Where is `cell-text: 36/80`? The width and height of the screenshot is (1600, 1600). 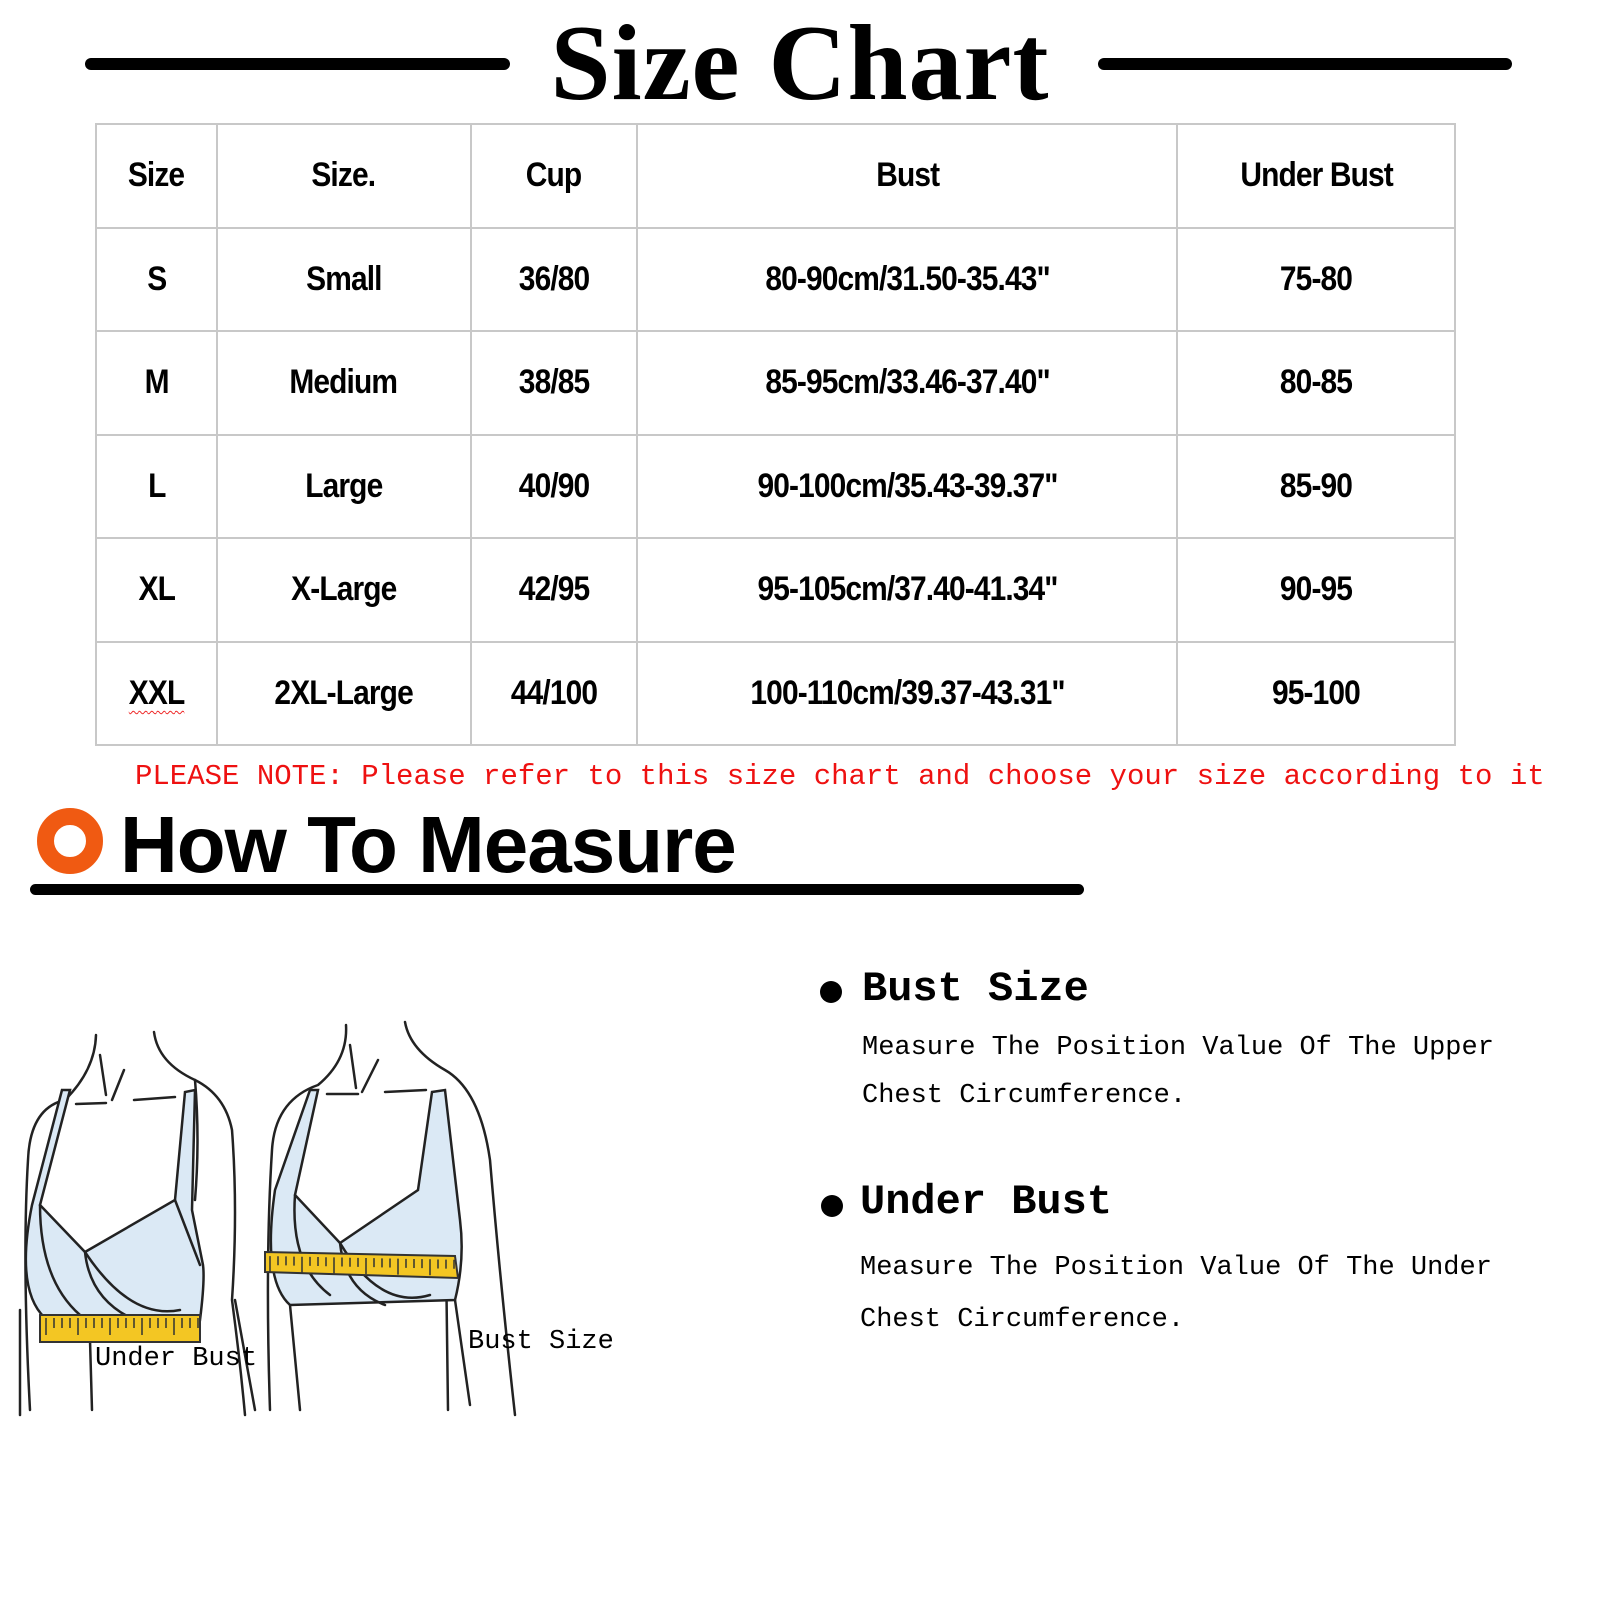 cell-text: 36/80 is located at coordinates (554, 278).